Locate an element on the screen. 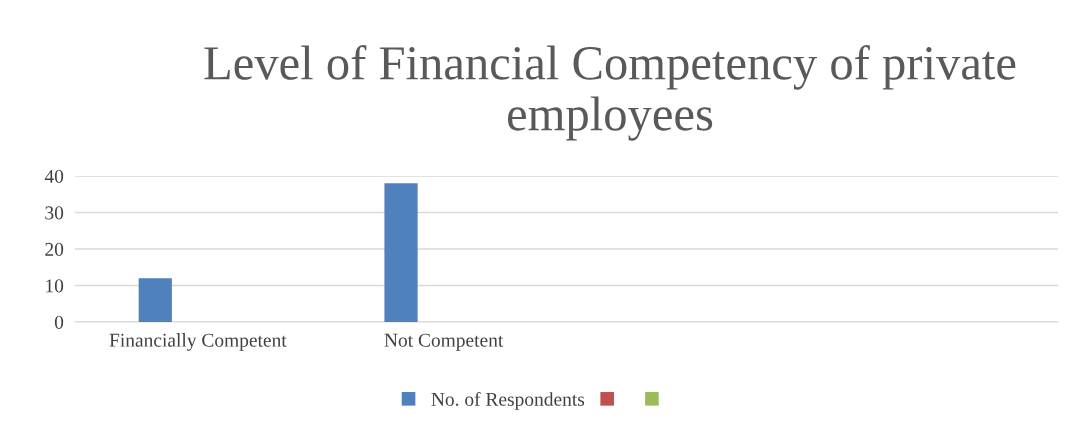 The width and height of the screenshot is (1076, 436). x-tick-label: Not Competent is located at coordinates (444, 342).